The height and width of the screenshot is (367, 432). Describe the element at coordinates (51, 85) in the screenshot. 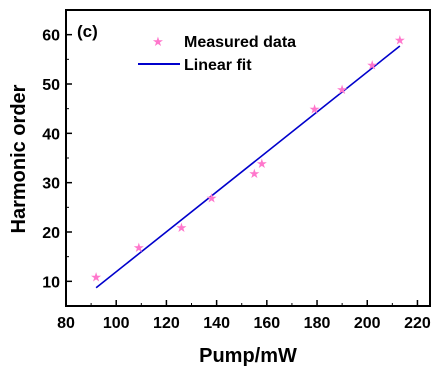

I see `y-tick-label: 50` at that location.